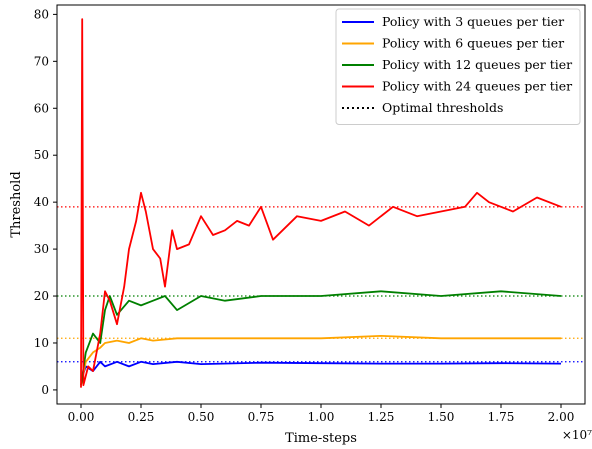 The height and width of the screenshot is (449, 592). I want to click on y-axis-ticks: 0 10 20 30 40 50 60 70 80, so click(45, 202).